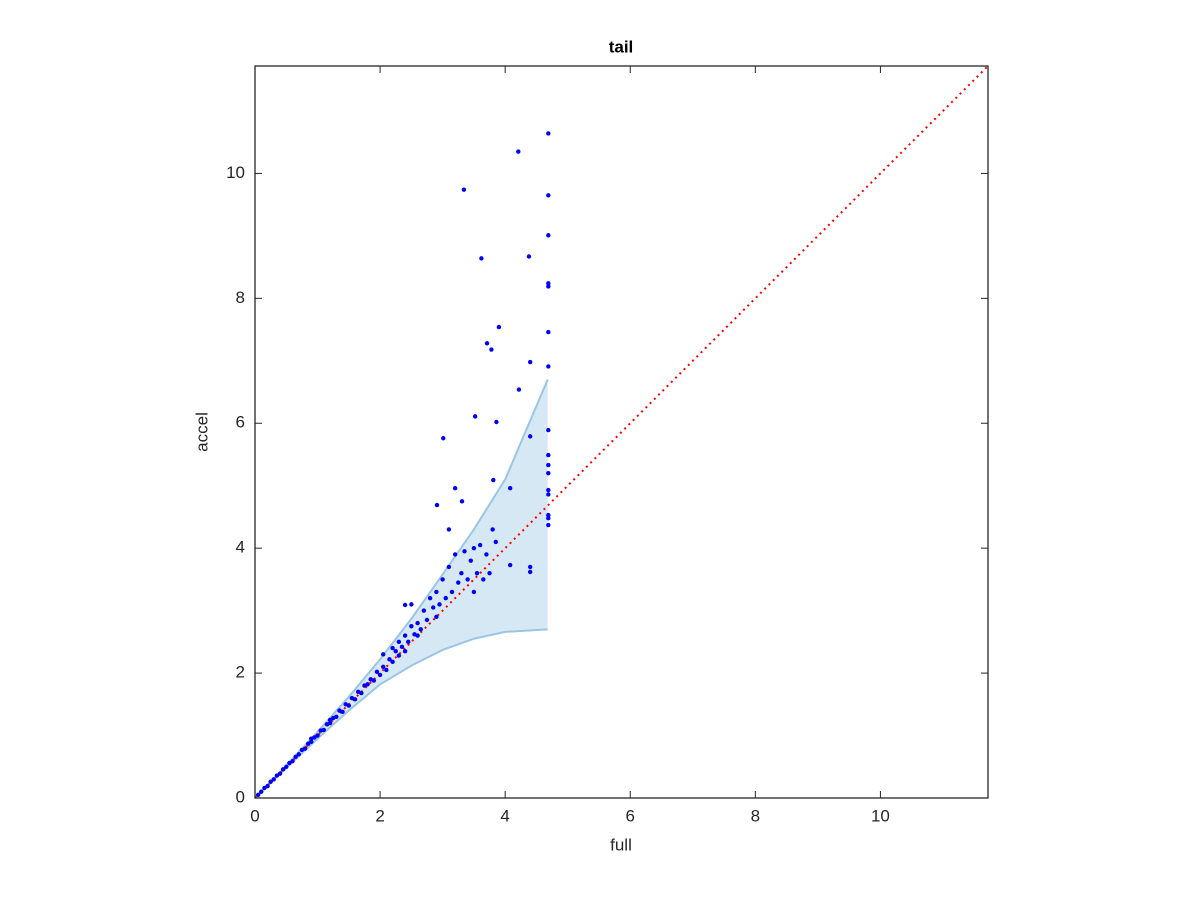  I want to click on x-tick-label: 10, so click(880, 815).